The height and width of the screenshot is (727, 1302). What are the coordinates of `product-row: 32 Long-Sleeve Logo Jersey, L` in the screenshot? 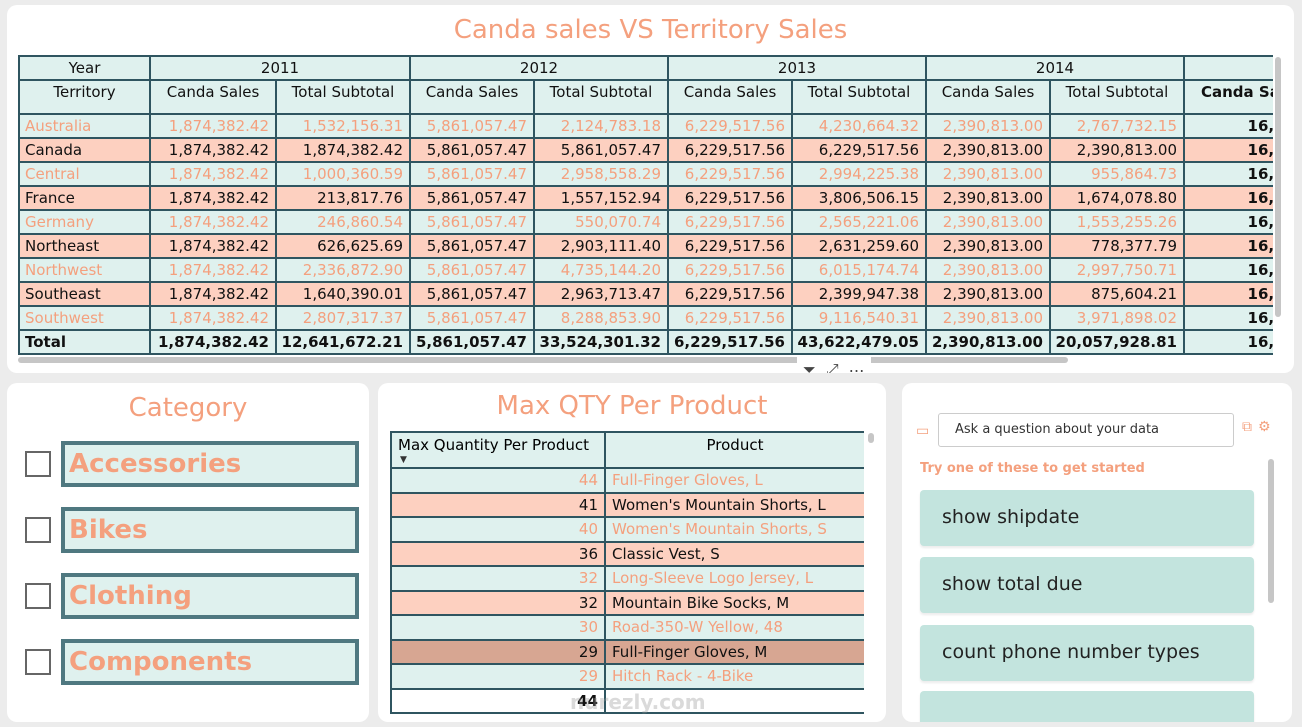 It's located at (627, 578).